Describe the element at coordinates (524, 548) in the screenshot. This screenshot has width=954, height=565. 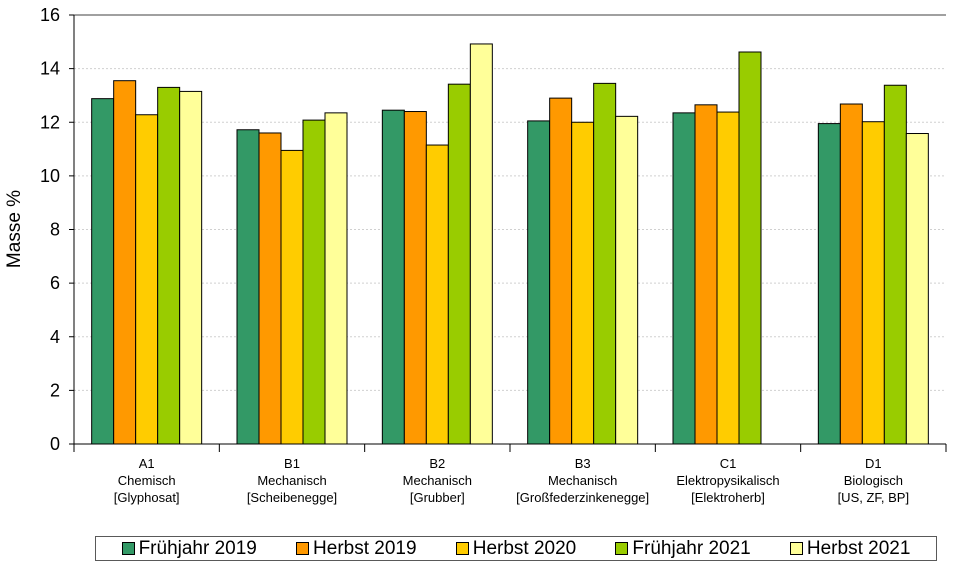
I see `legend-label: Herbst 2020` at that location.